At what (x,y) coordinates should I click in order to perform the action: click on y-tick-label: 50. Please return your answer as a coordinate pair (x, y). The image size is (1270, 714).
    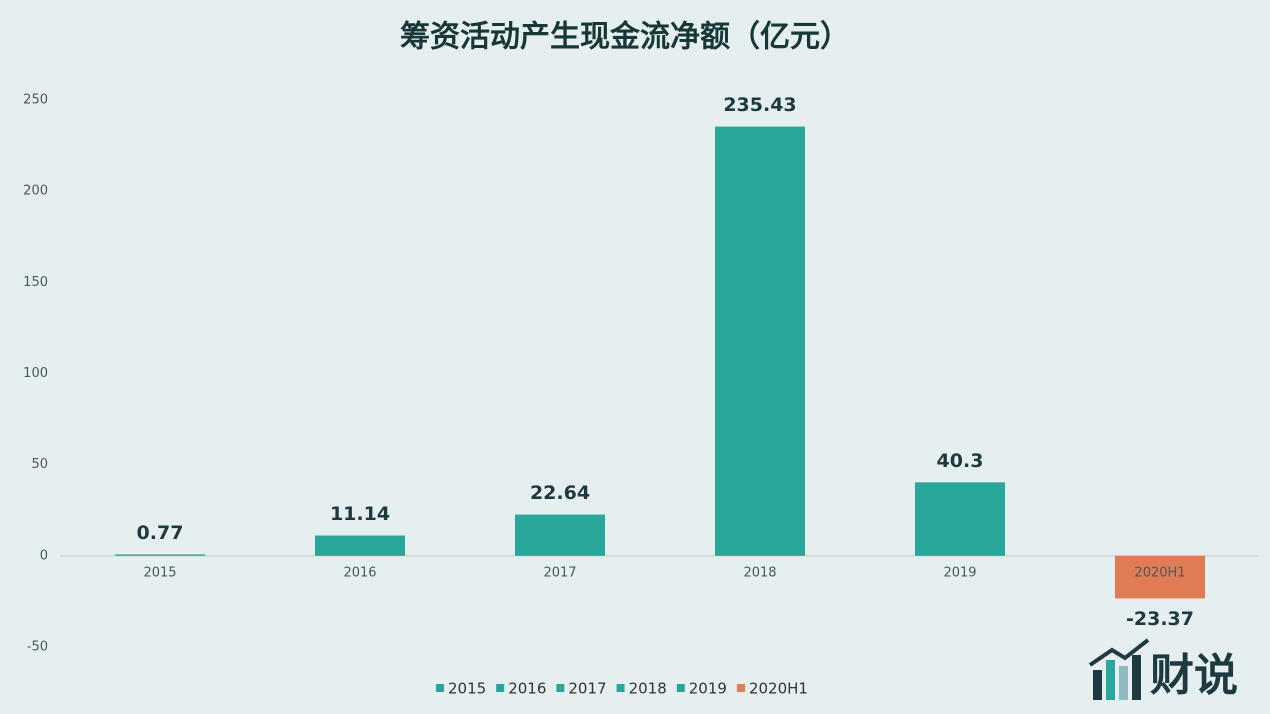
    Looking at the image, I should click on (39, 464).